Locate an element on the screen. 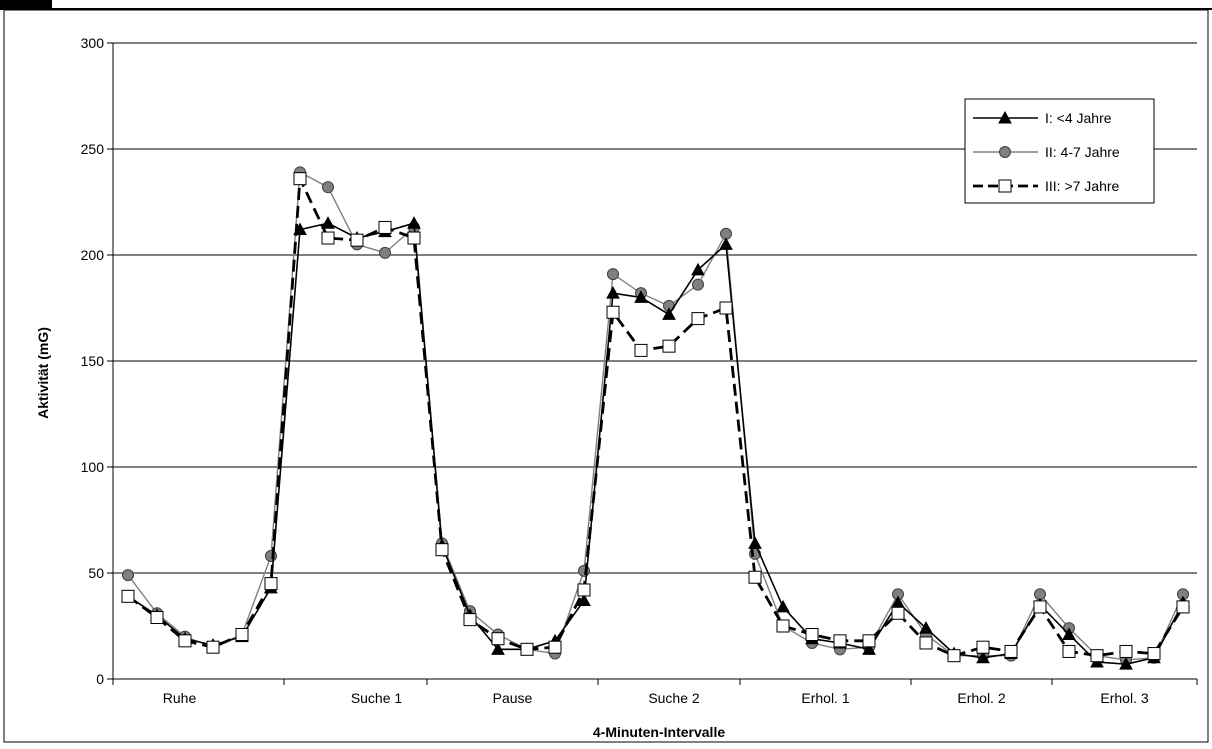 This screenshot has width=1212, height=749. legend: I: <4 Jahre II: 4-7 Jahre III: >7 Jahre is located at coordinates (1059, 151).